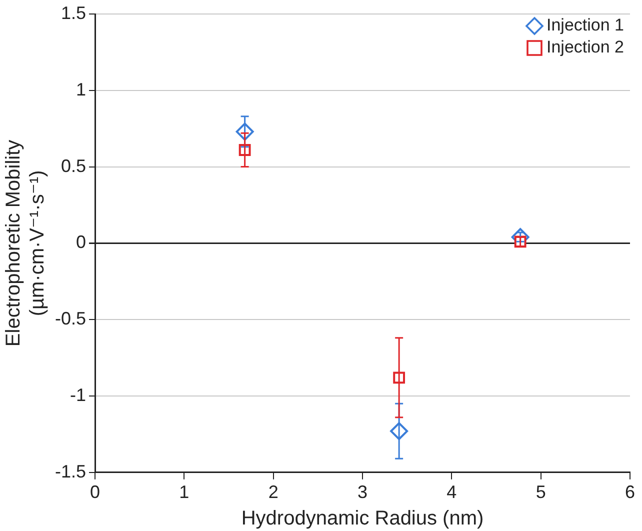 This screenshot has width=642, height=531. What do you see at coordinates (363, 492) in the screenshot?
I see `x-tick-label: 3` at bounding box center [363, 492].